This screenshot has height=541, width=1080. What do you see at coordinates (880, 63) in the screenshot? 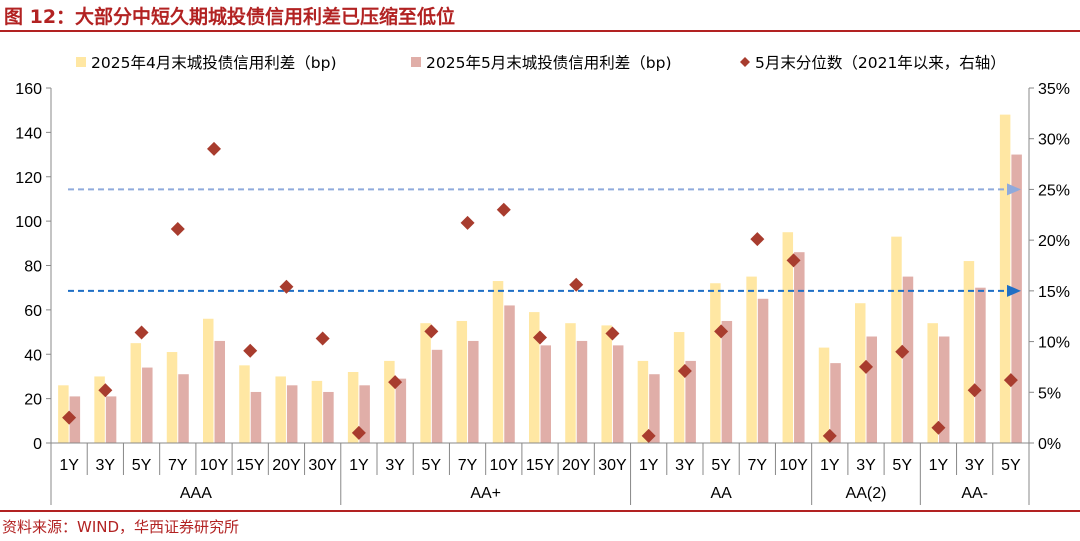
I see `legend-label: 5月末分位数（2021年以来，右轴）` at bounding box center [880, 63].